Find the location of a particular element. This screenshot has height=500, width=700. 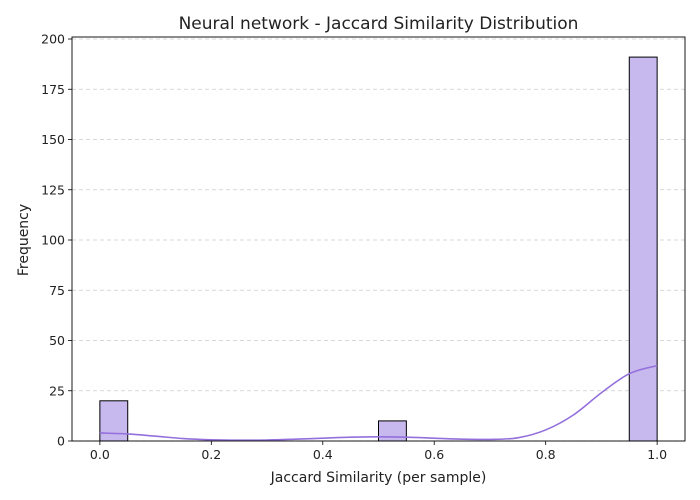

y-tick-label: 25 is located at coordinates (57, 390).